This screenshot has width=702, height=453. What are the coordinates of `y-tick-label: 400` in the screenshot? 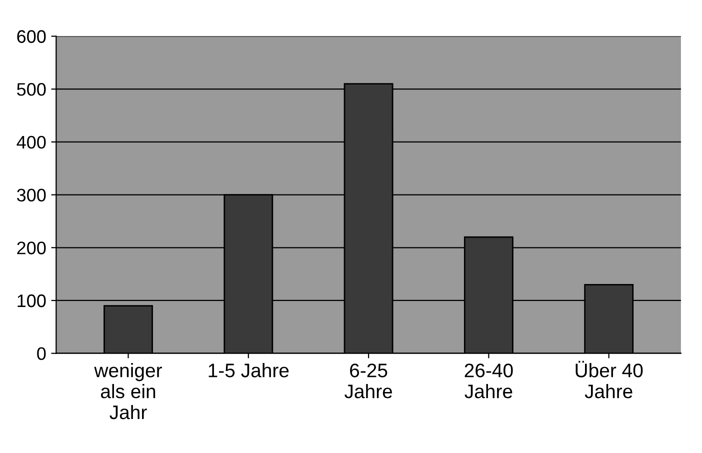 It's located at (31, 142).